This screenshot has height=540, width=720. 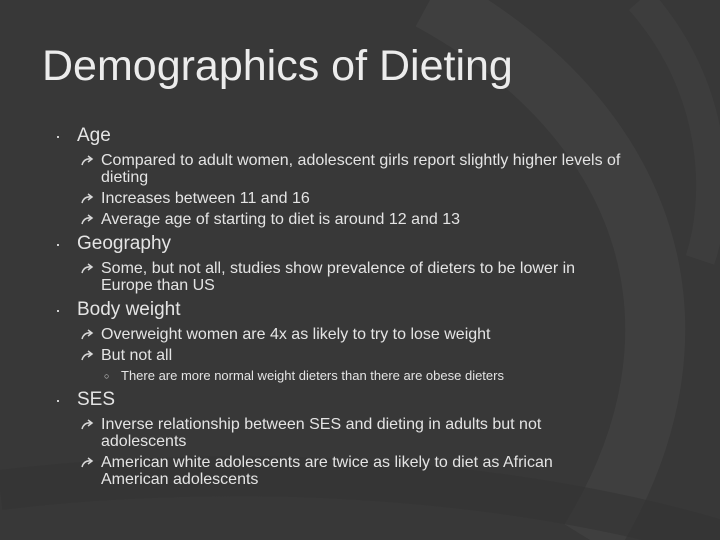 What do you see at coordinates (360, 244) in the screenshot?
I see `section-heading: Geography` at bounding box center [360, 244].